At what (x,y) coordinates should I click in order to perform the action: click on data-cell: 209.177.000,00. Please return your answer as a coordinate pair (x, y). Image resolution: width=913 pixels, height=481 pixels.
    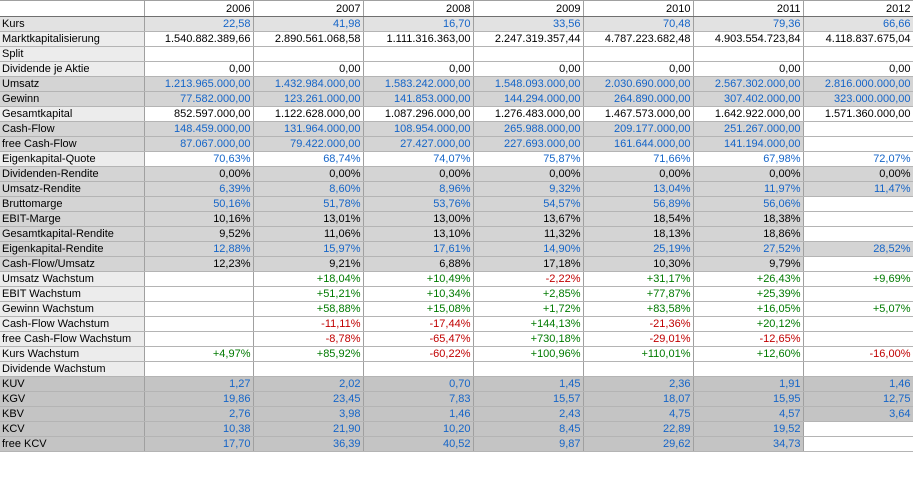
    Looking at the image, I should click on (638, 129).